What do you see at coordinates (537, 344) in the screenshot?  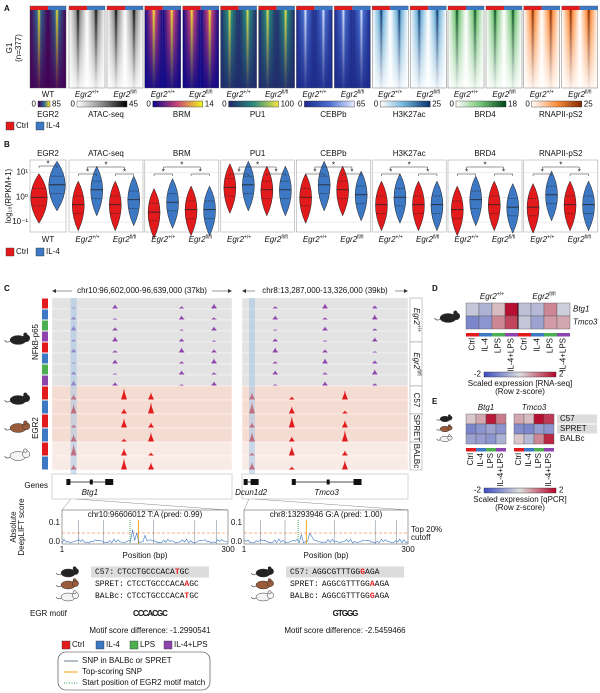 I see `condition-label: IL-4` at bounding box center [537, 344].